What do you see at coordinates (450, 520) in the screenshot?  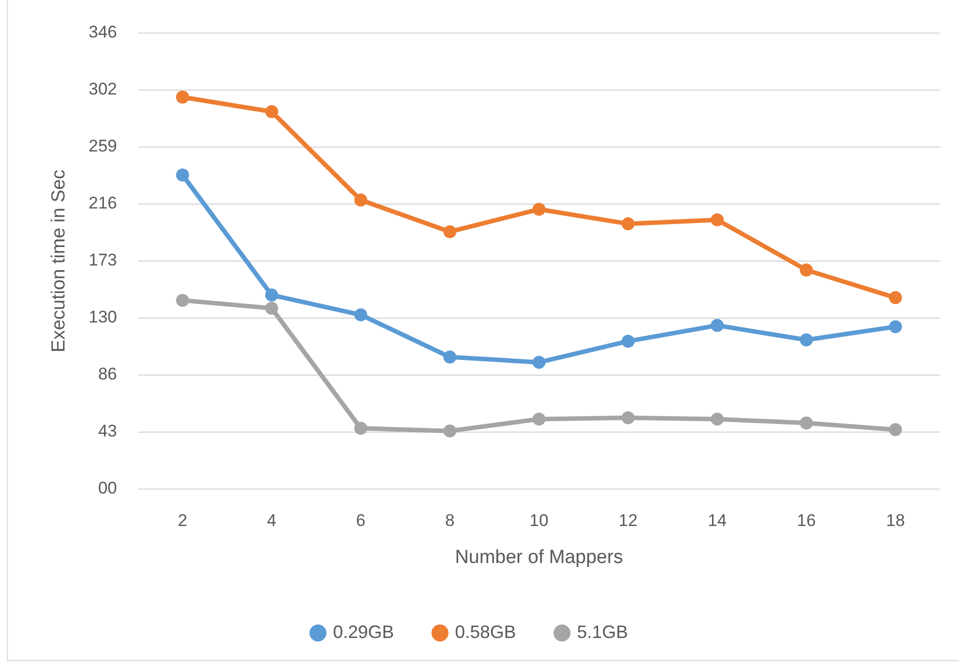 I see `x-tick-label: 8` at bounding box center [450, 520].